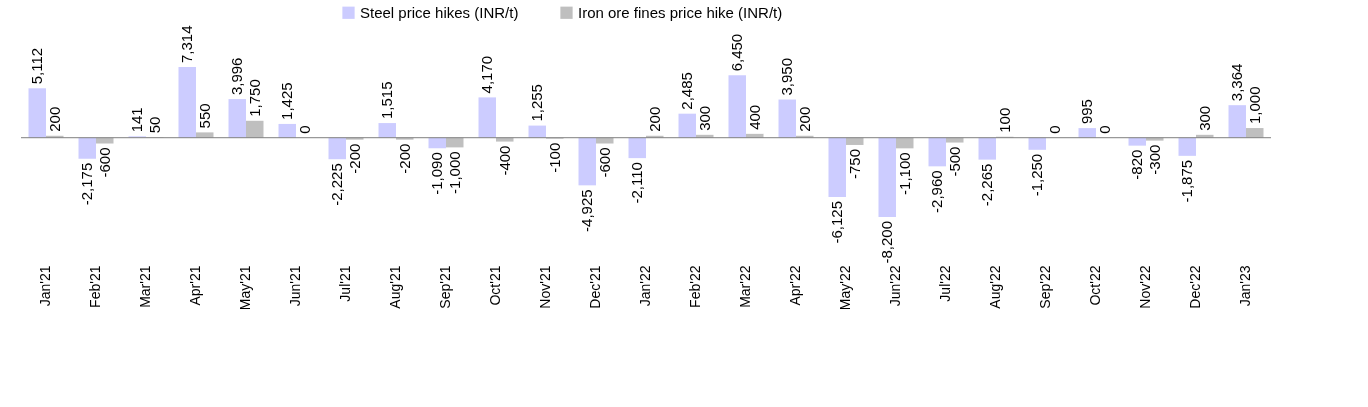 This screenshot has width=1368, height=407. Describe the element at coordinates (295, 286) in the screenshot. I see `x-tick-label: Jun'21` at that location.